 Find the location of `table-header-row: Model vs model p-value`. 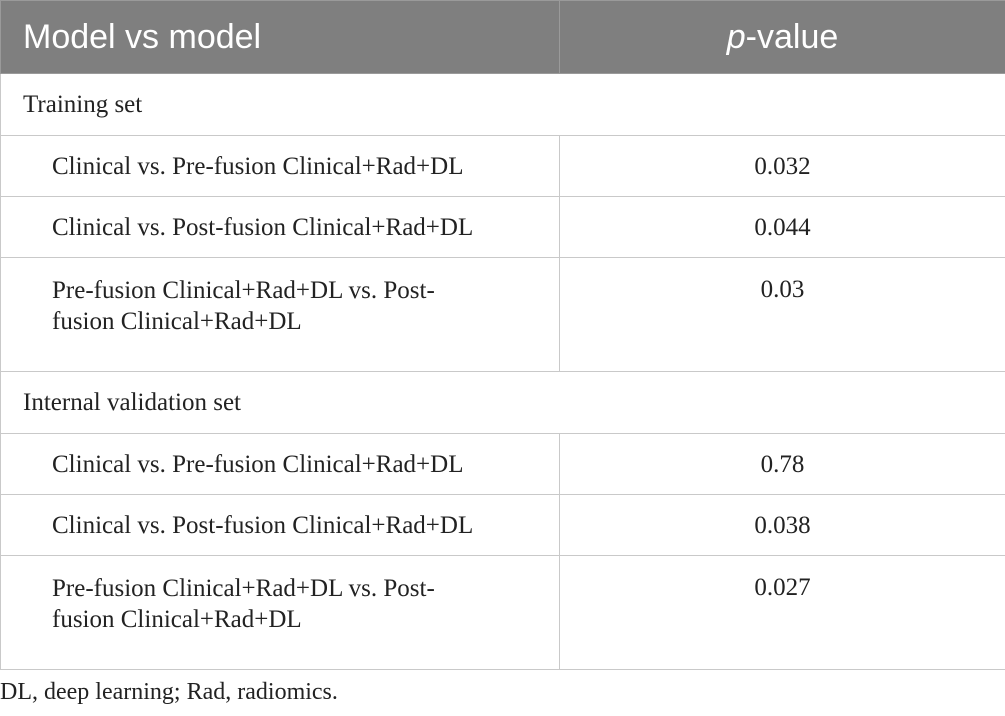

table-header-row: Model vs model p-value is located at coordinates (502, 37).